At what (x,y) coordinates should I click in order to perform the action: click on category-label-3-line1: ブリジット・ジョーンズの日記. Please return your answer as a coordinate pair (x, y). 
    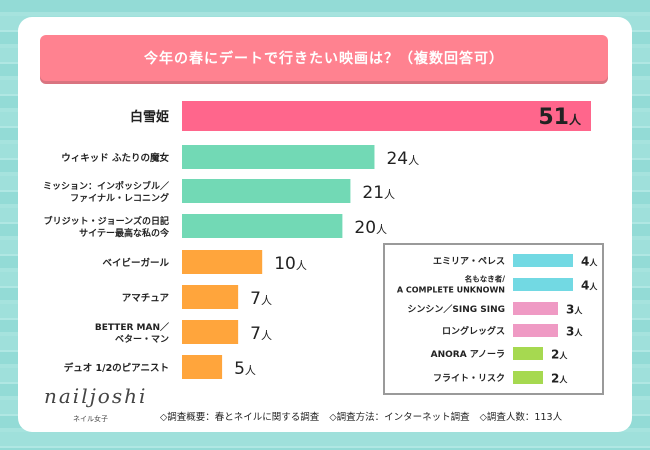
    Looking at the image, I should click on (106, 221).